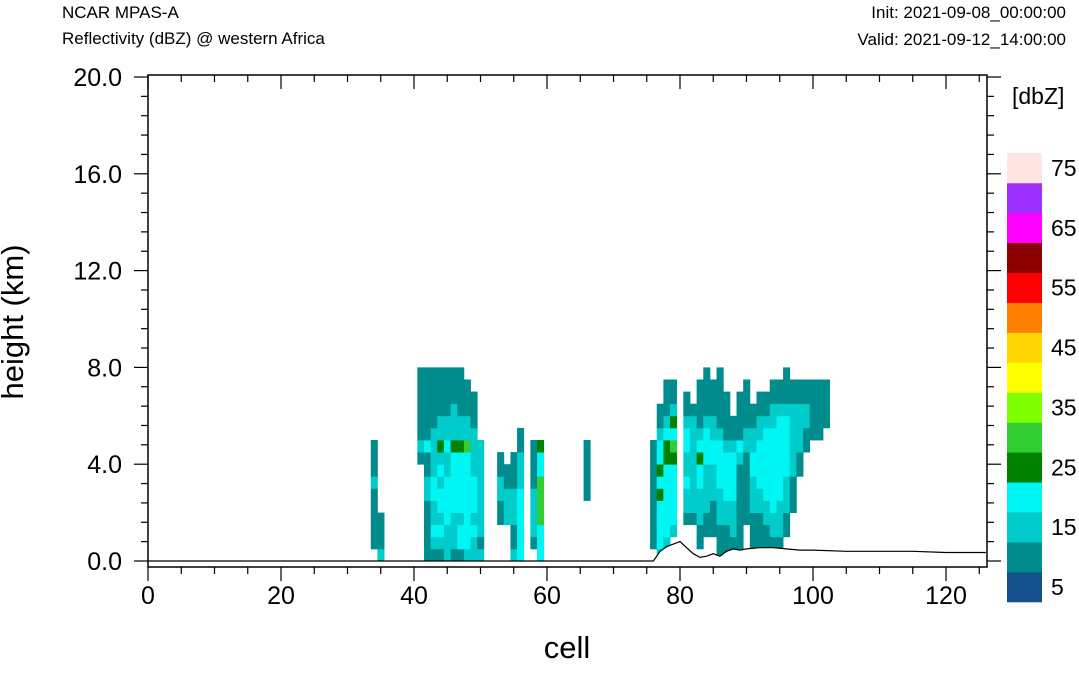 The height and width of the screenshot is (677, 1079). What do you see at coordinates (97, 272) in the screenshot?
I see `y-tick-label: 12.0` at bounding box center [97, 272].